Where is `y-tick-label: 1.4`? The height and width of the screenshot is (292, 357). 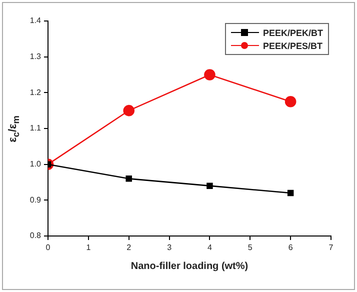 y-tick-label: 1.4 is located at coordinates (36, 21).